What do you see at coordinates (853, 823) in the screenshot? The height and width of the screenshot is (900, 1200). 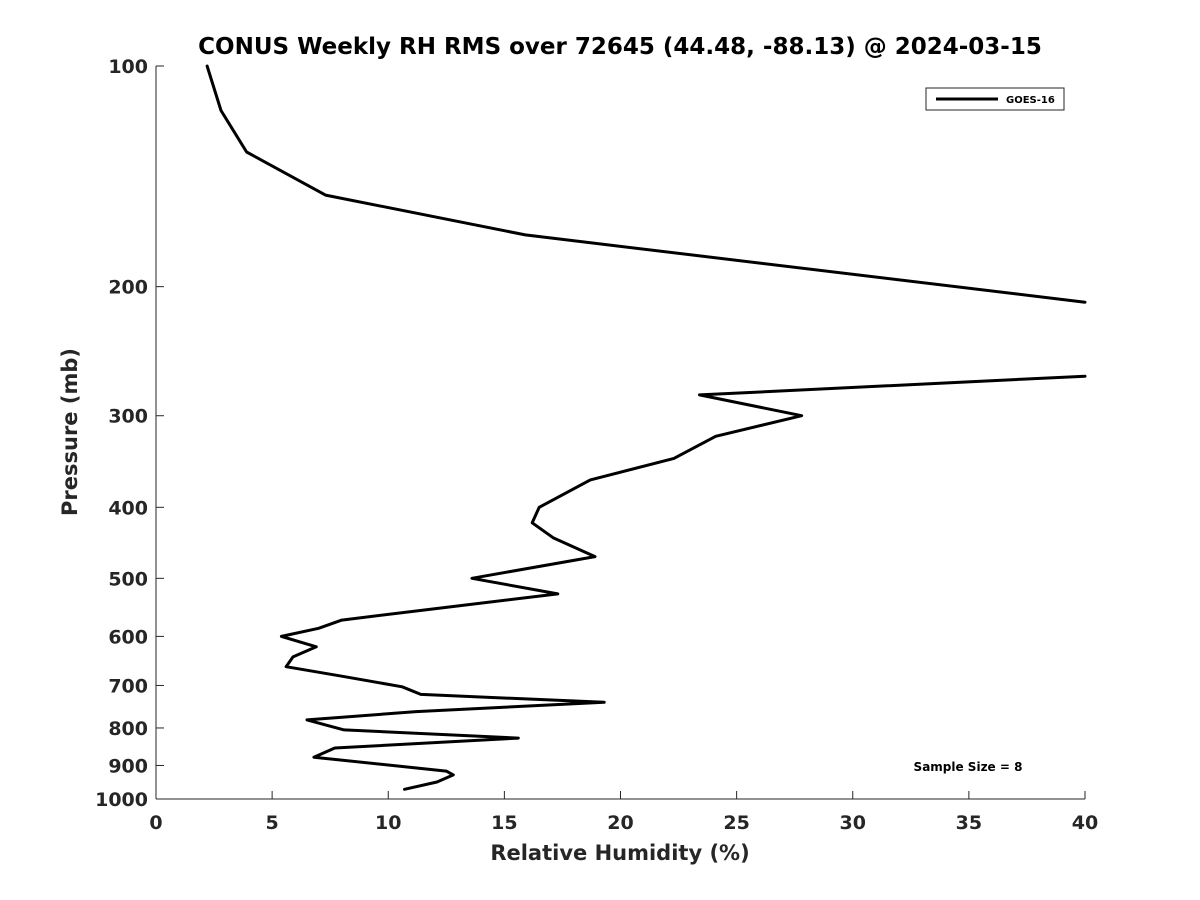 I see `x-tick-label: 30` at bounding box center [853, 823].